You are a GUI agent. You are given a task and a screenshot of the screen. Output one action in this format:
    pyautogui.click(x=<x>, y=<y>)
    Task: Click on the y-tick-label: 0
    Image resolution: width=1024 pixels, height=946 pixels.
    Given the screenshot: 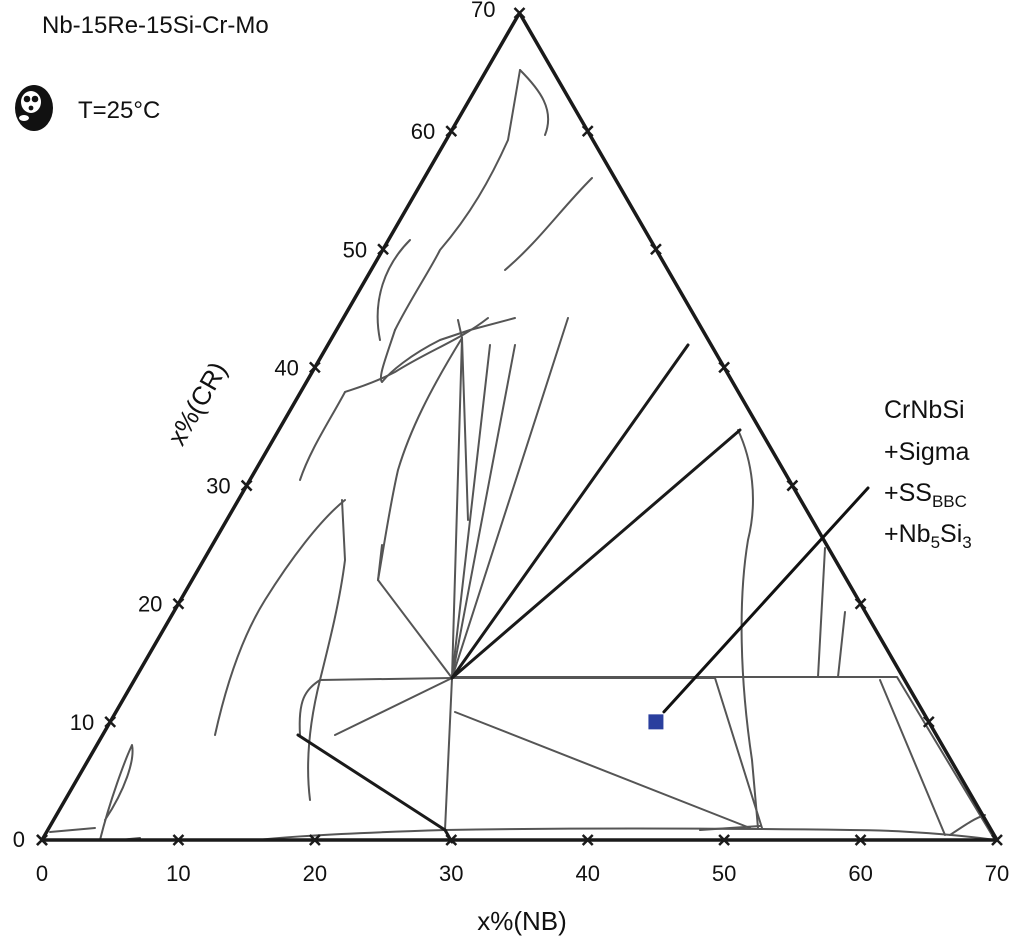 What is the action you would take?
    pyautogui.click(x=19, y=839)
    